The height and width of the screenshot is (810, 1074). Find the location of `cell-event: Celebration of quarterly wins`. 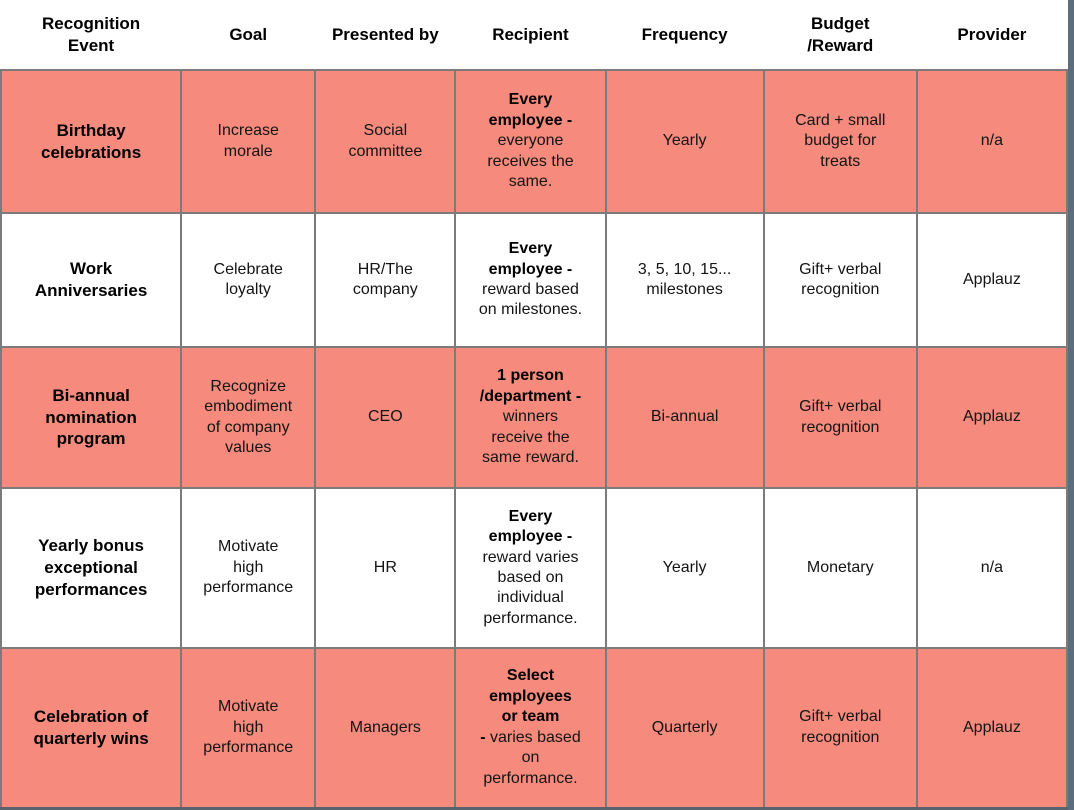

cell-event: Celebration of quarterly wins is located at coordinates (91, 728).